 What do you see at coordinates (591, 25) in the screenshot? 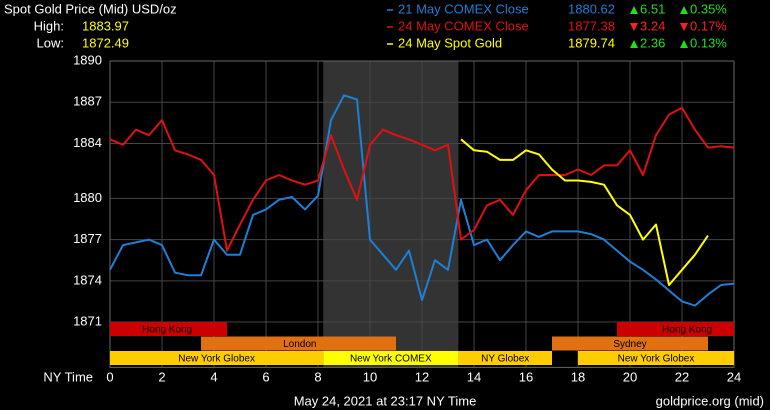
I see `price: 1877.38` at bounding box center [591, 25].